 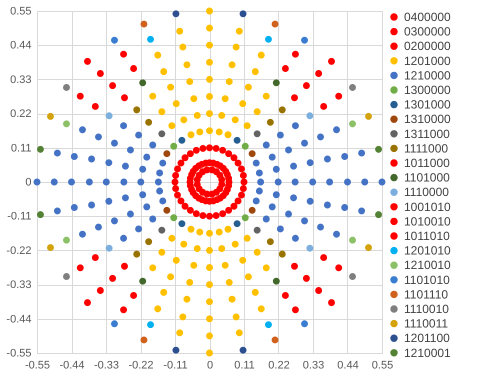 I want to click on legend-label: 1201010, so click(x=428, y=251).